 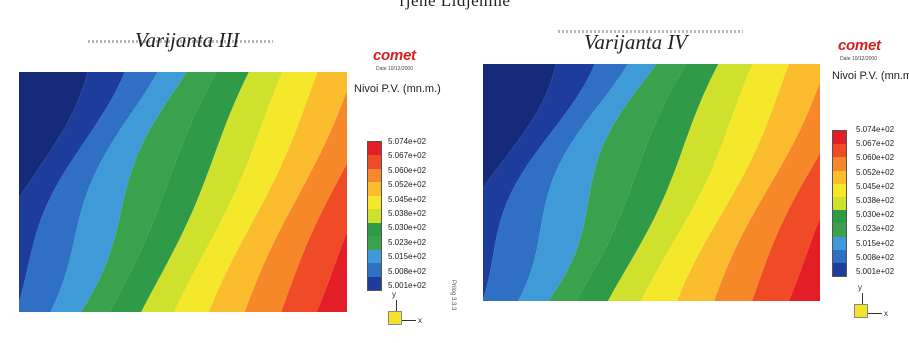 I want to click on brand-logo-1: comet, so click(x=394, y=55).